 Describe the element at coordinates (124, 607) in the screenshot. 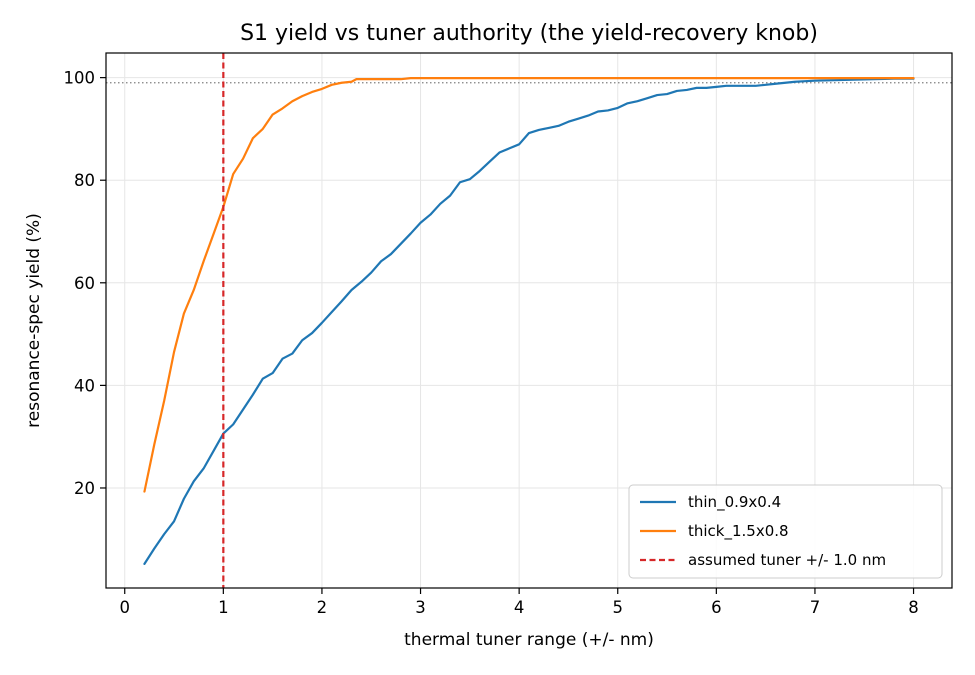

I see `x-tick-label: 0` at that location.